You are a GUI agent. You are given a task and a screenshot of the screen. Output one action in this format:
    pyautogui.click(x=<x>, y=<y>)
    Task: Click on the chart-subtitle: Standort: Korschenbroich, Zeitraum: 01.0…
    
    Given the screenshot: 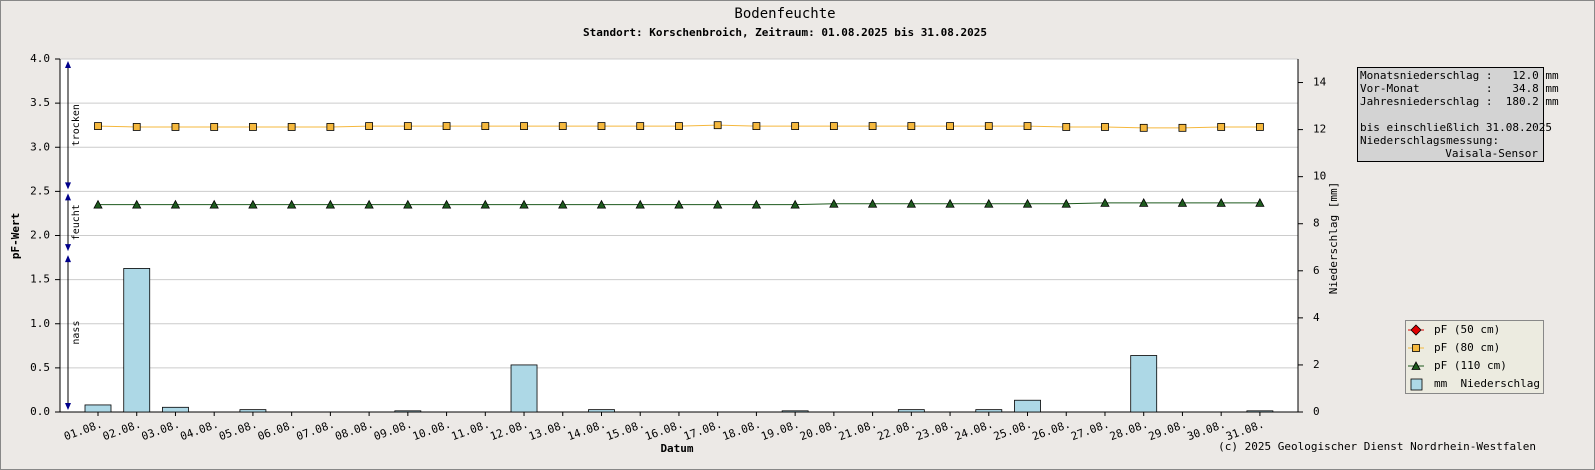 What is the action you would take?
    pyautogui.click(x=785, y=32)
    